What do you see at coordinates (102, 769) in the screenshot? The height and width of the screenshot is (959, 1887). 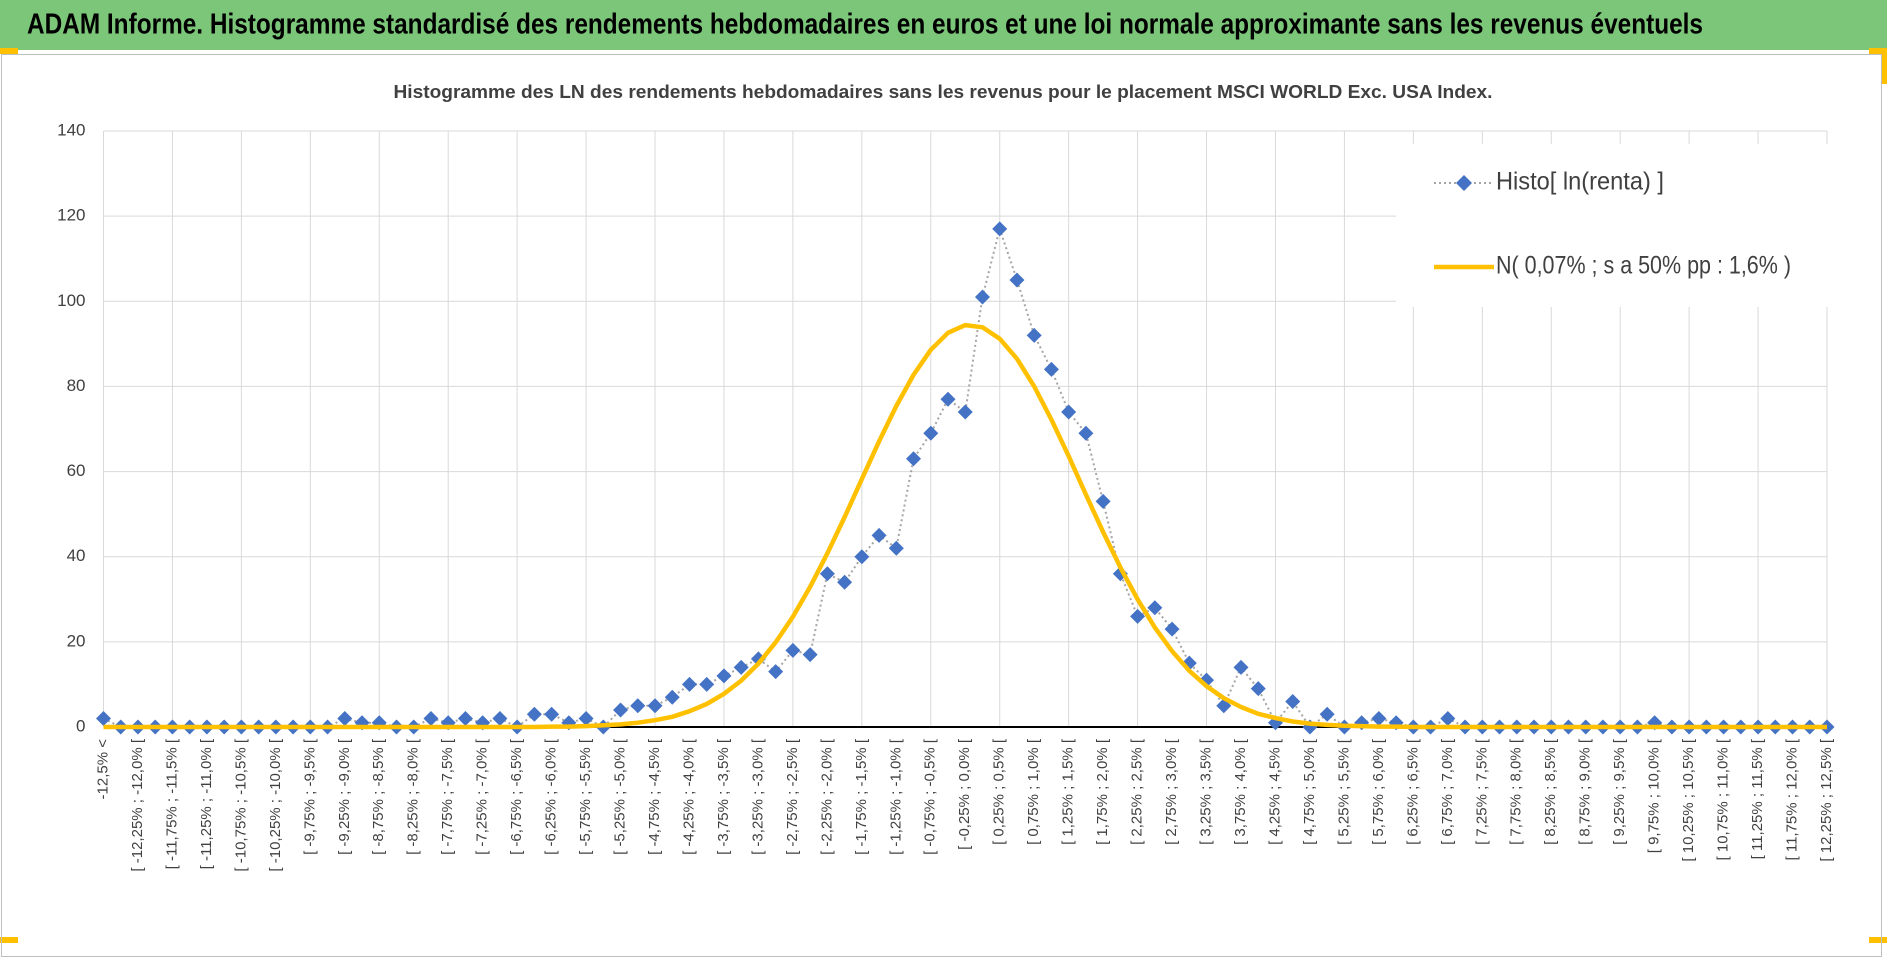 I see `x-tick-label: -12,5% <` at bounding box center [102, 769].